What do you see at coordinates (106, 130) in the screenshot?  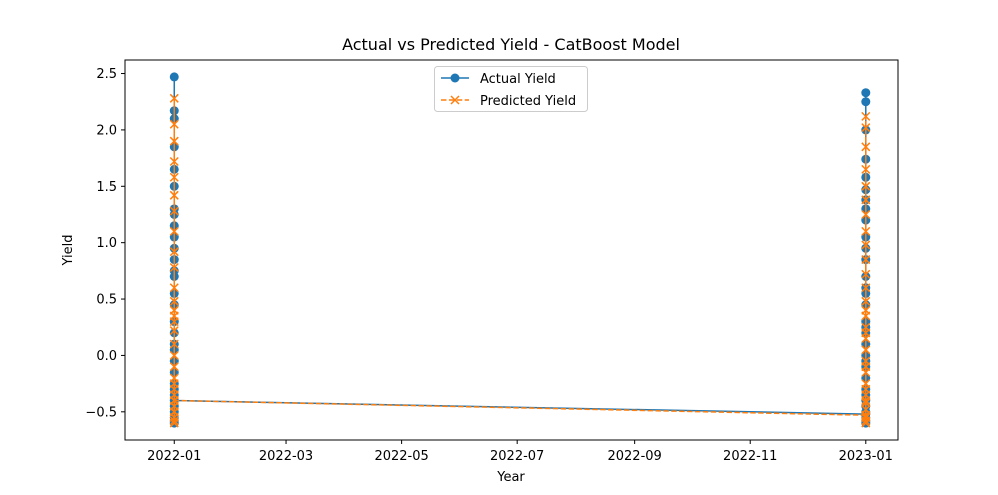 I see `y-tick-label: 2.0` at bounding box center [106, 130].